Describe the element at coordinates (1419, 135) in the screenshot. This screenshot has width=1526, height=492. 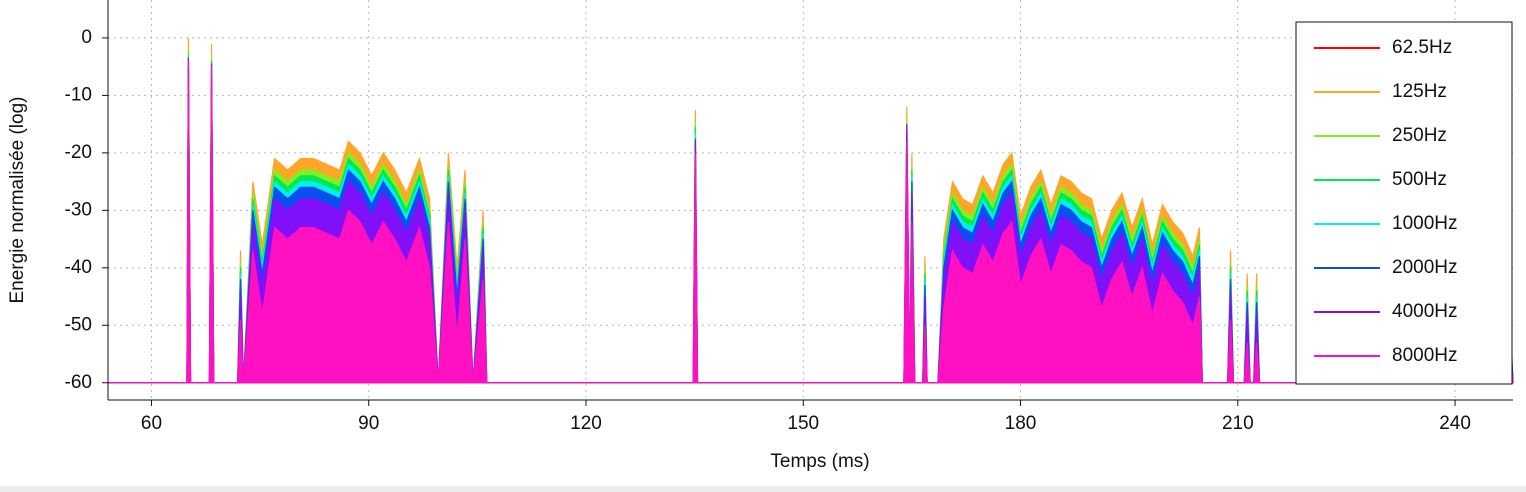
I see `legend-label: 250Hz` at that location.